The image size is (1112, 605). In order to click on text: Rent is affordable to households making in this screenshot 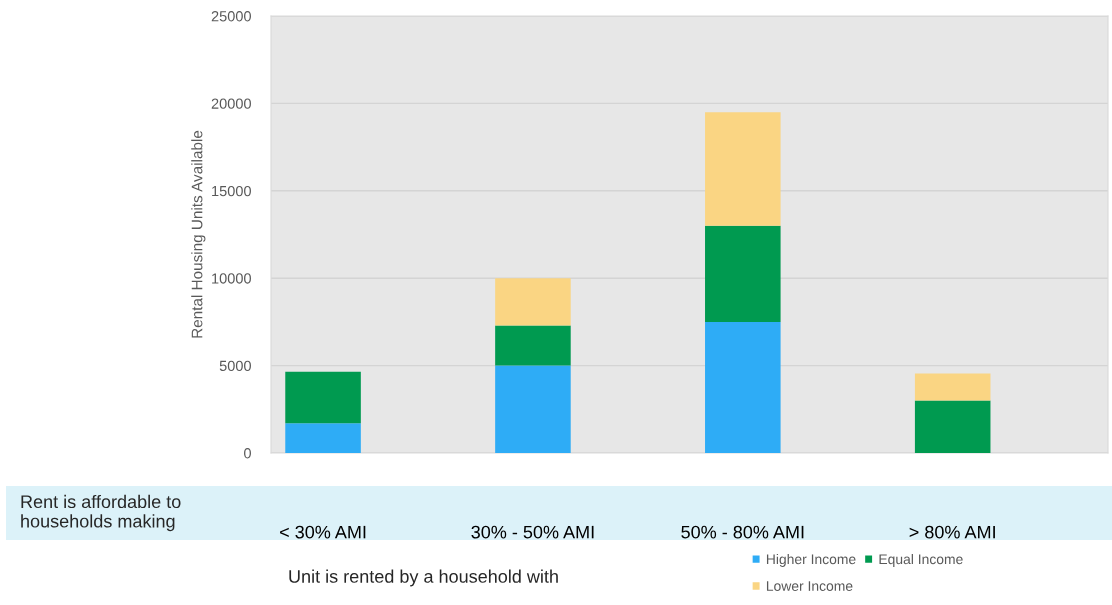, I will do `click(101, 513)`.